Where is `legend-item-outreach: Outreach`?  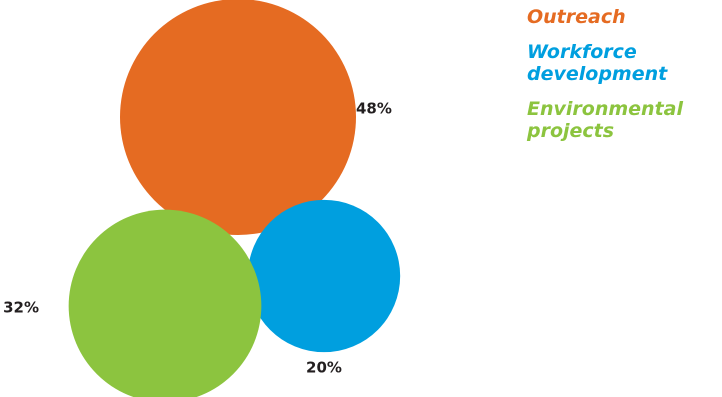 legend-item-outreach: Outreach is located at coordinates (576, 17).